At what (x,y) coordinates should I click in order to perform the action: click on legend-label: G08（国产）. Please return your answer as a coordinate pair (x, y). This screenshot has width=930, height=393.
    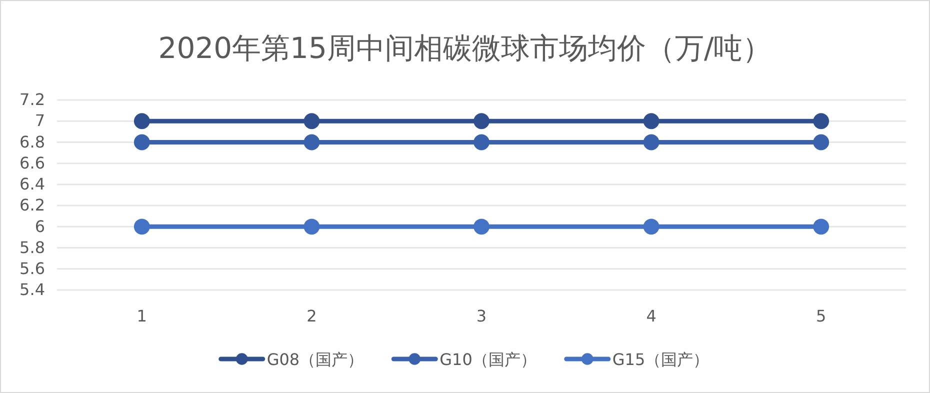
    Looking at the image, I should click on (315, 359).